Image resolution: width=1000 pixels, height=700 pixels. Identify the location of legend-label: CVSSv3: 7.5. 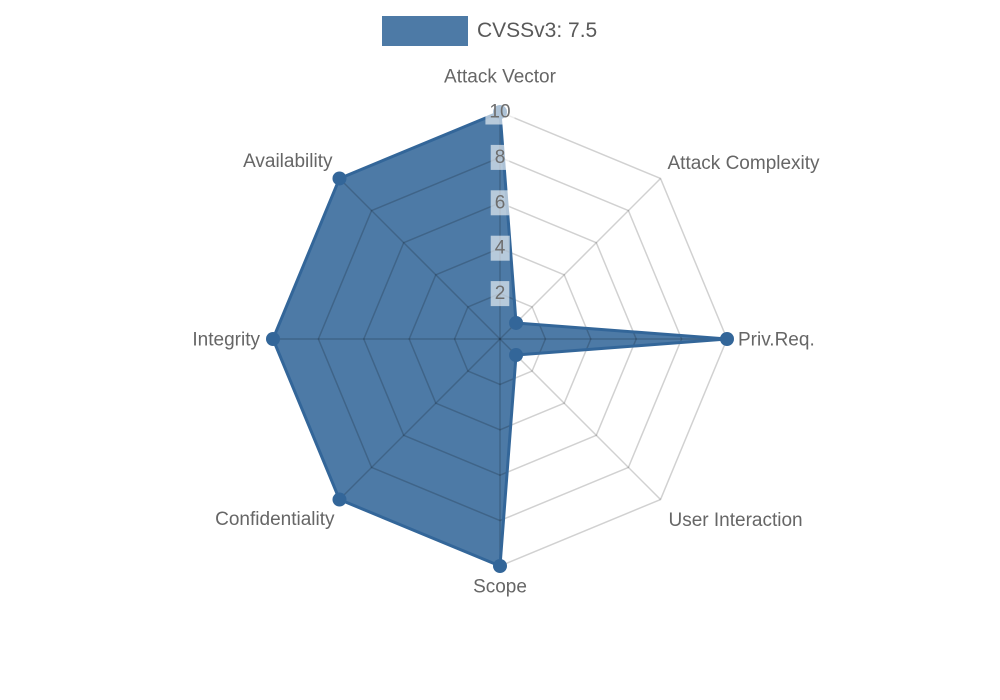
(537, 30).